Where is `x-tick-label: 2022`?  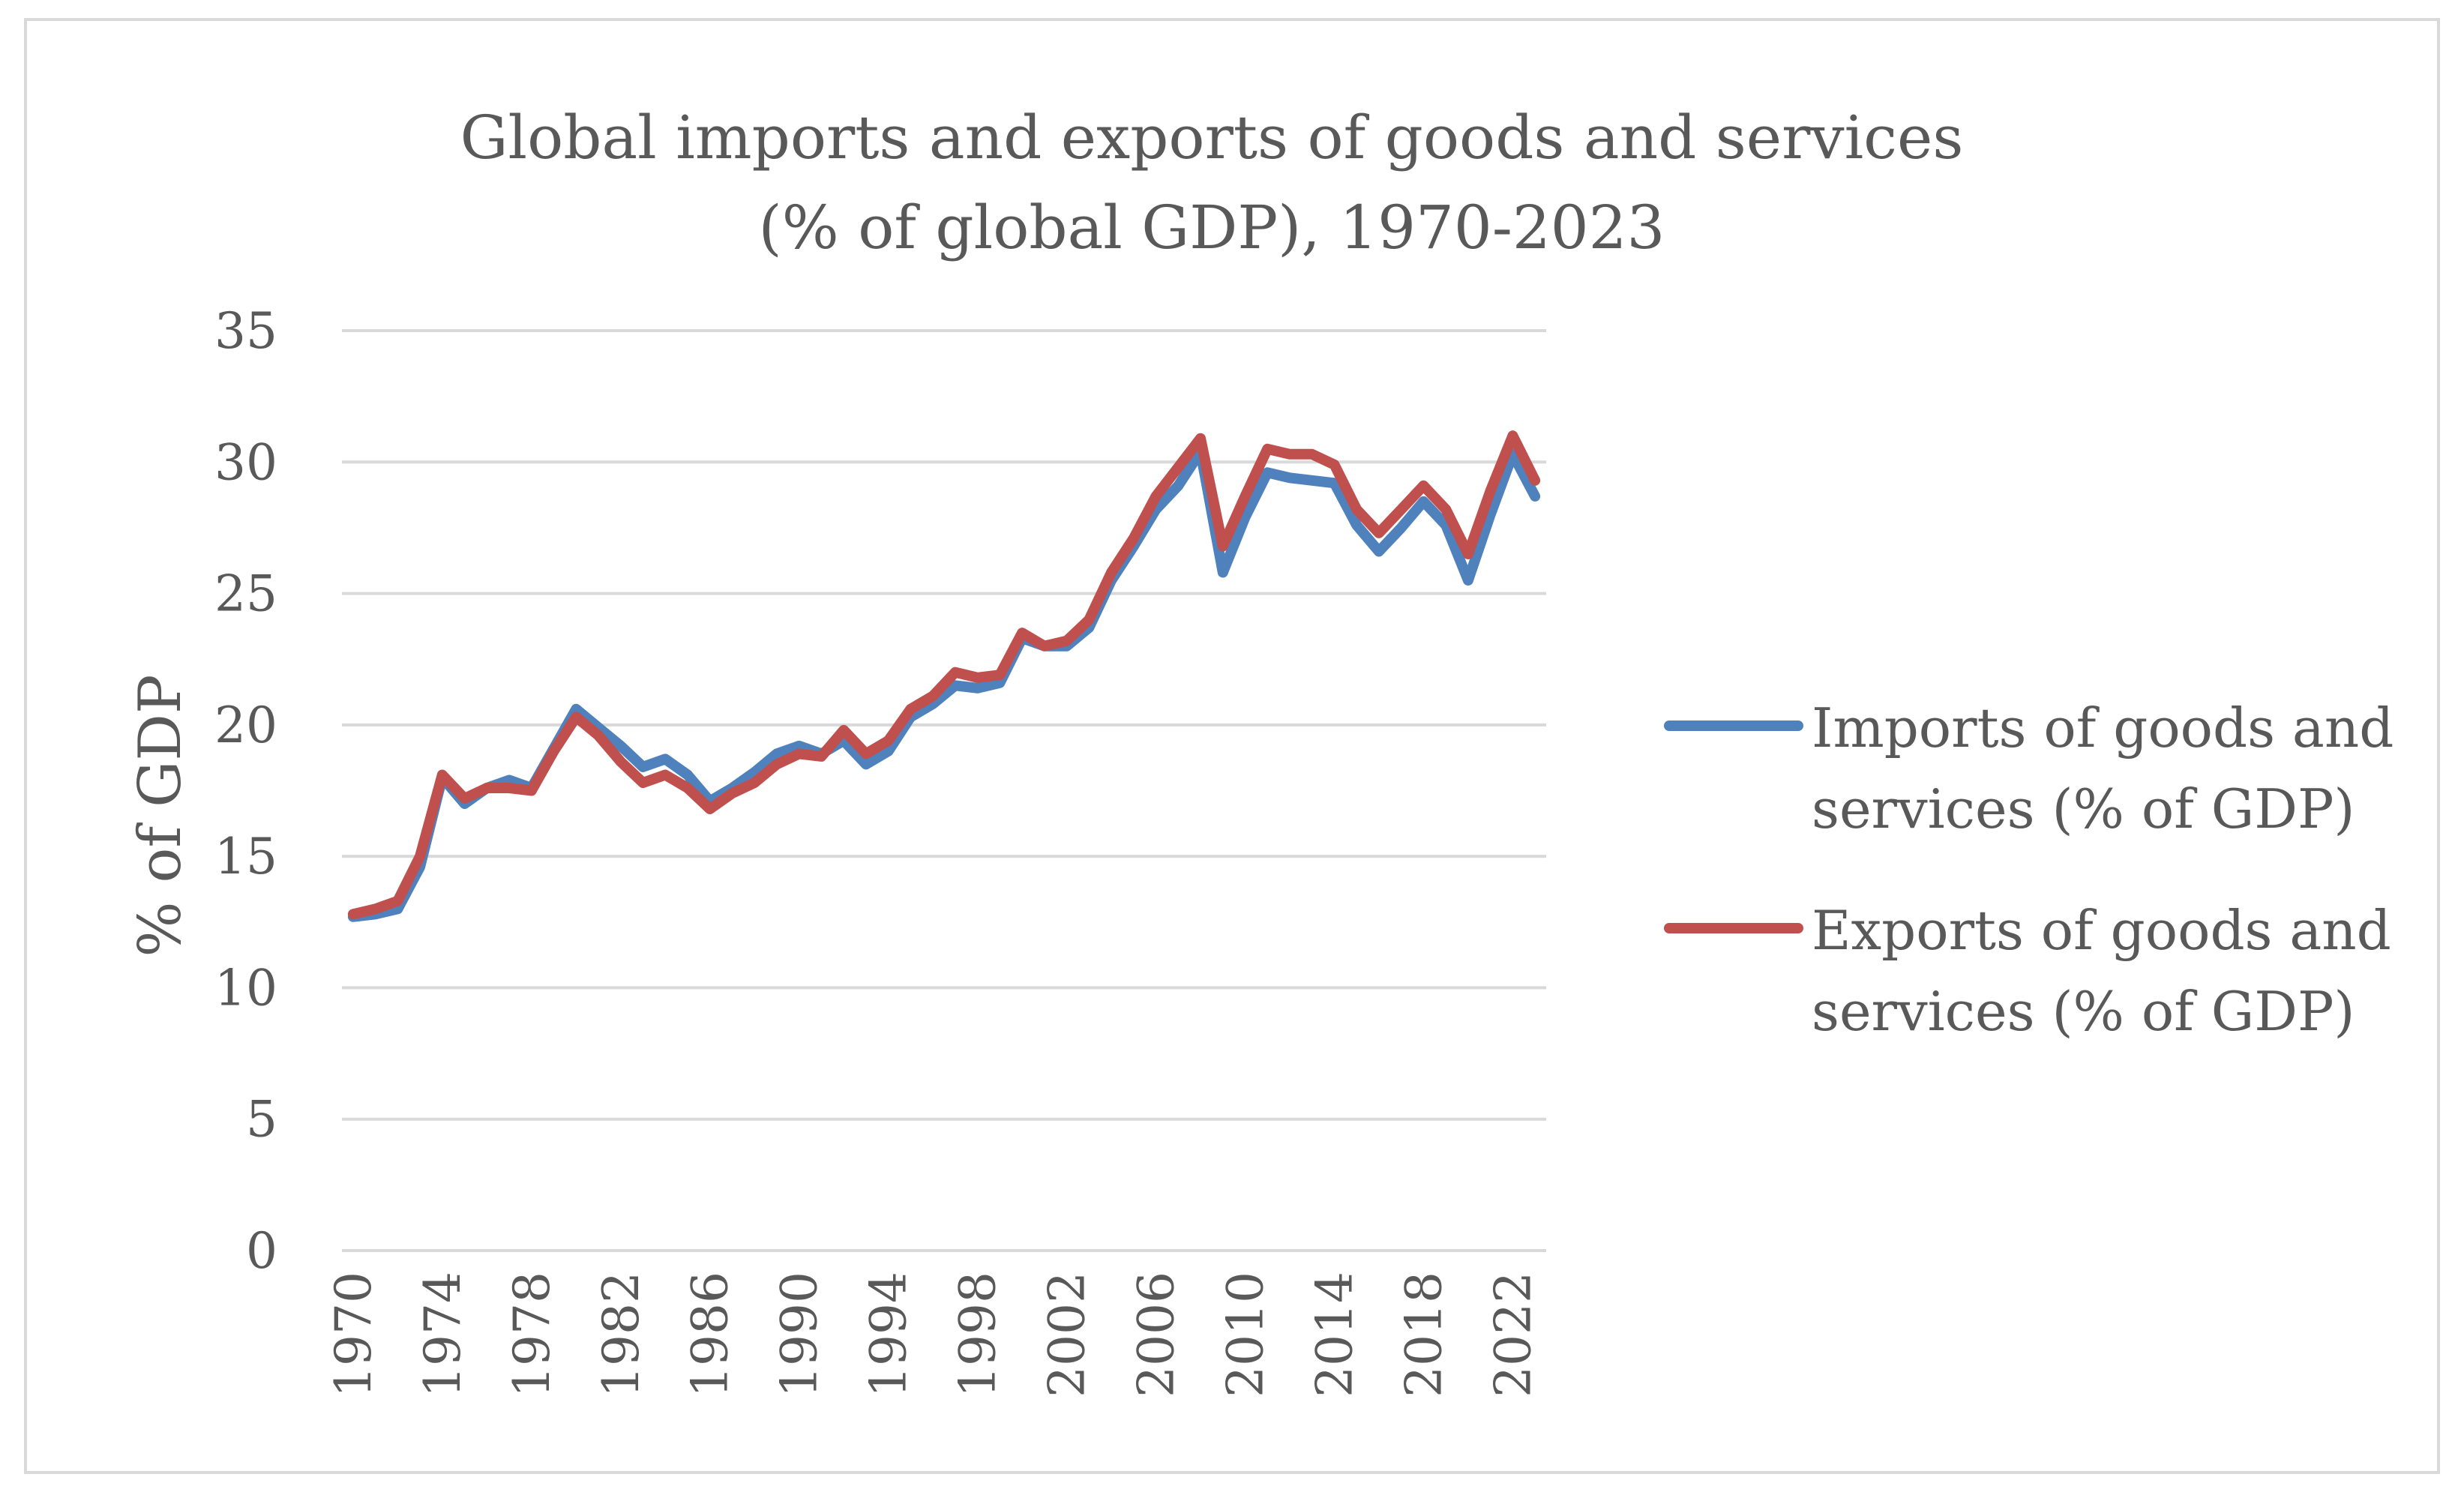
x-tick-label: 2022 is located at coordinates (1513, 1335).